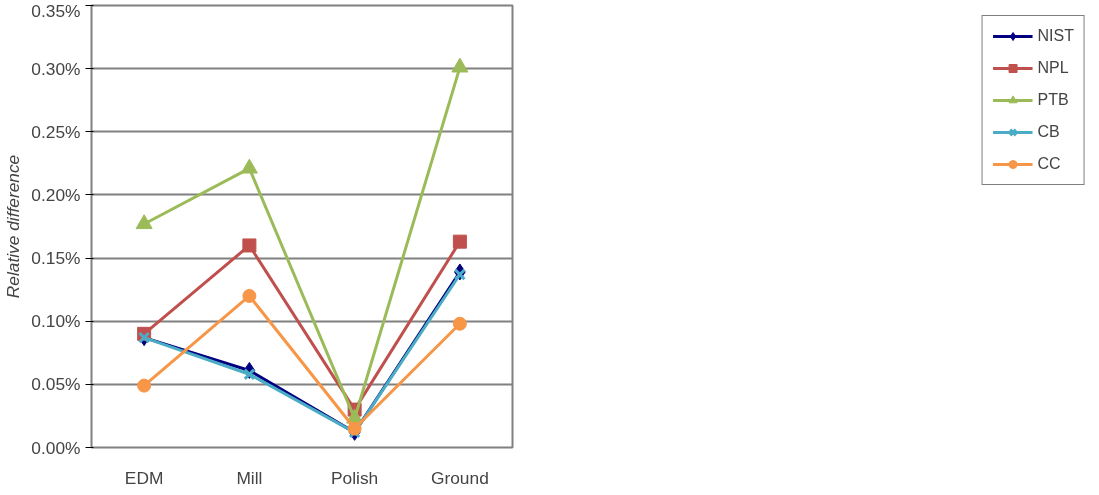 The height and width of the screenshot is (495, 1099). What do you see at coordinates (1053, 100) in the screenshot?
I see `legend-label: PTB` at bounding box center [1053, 100].